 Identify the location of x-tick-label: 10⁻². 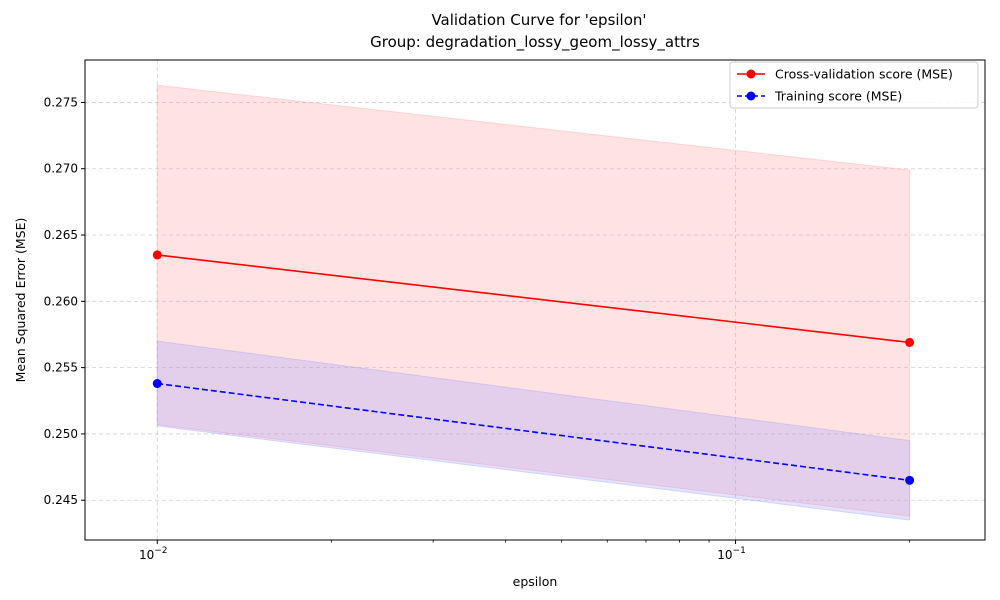
(153, 554).